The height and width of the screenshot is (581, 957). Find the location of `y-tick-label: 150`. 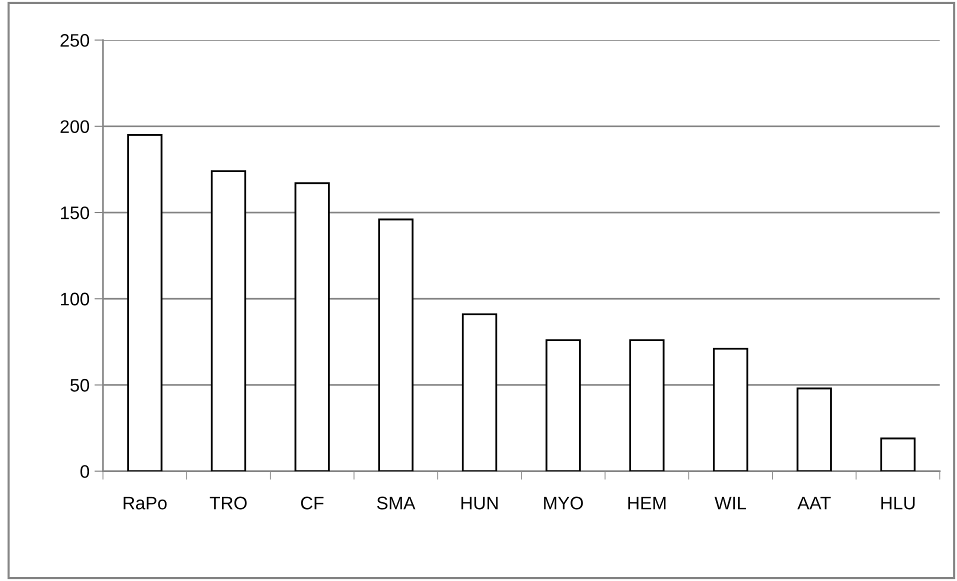

y-tick-label: 150 is located at coordinates (75, 213).